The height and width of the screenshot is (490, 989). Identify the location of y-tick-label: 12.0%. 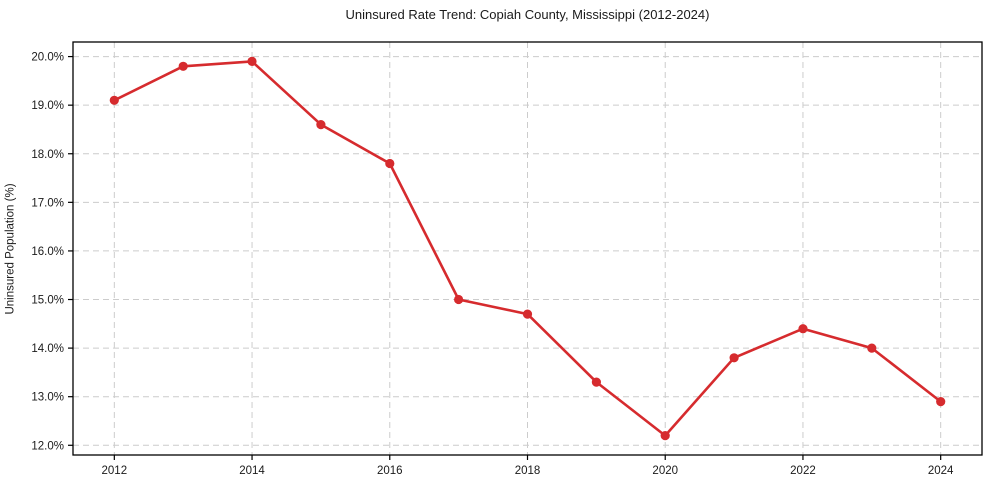
(47, 446).